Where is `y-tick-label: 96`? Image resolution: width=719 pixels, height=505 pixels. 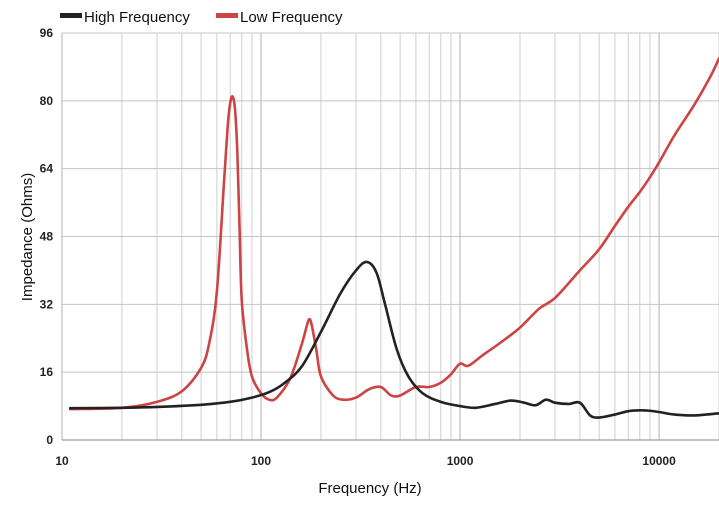 y-tick-label: 96 is located at coordinates (47, 33).